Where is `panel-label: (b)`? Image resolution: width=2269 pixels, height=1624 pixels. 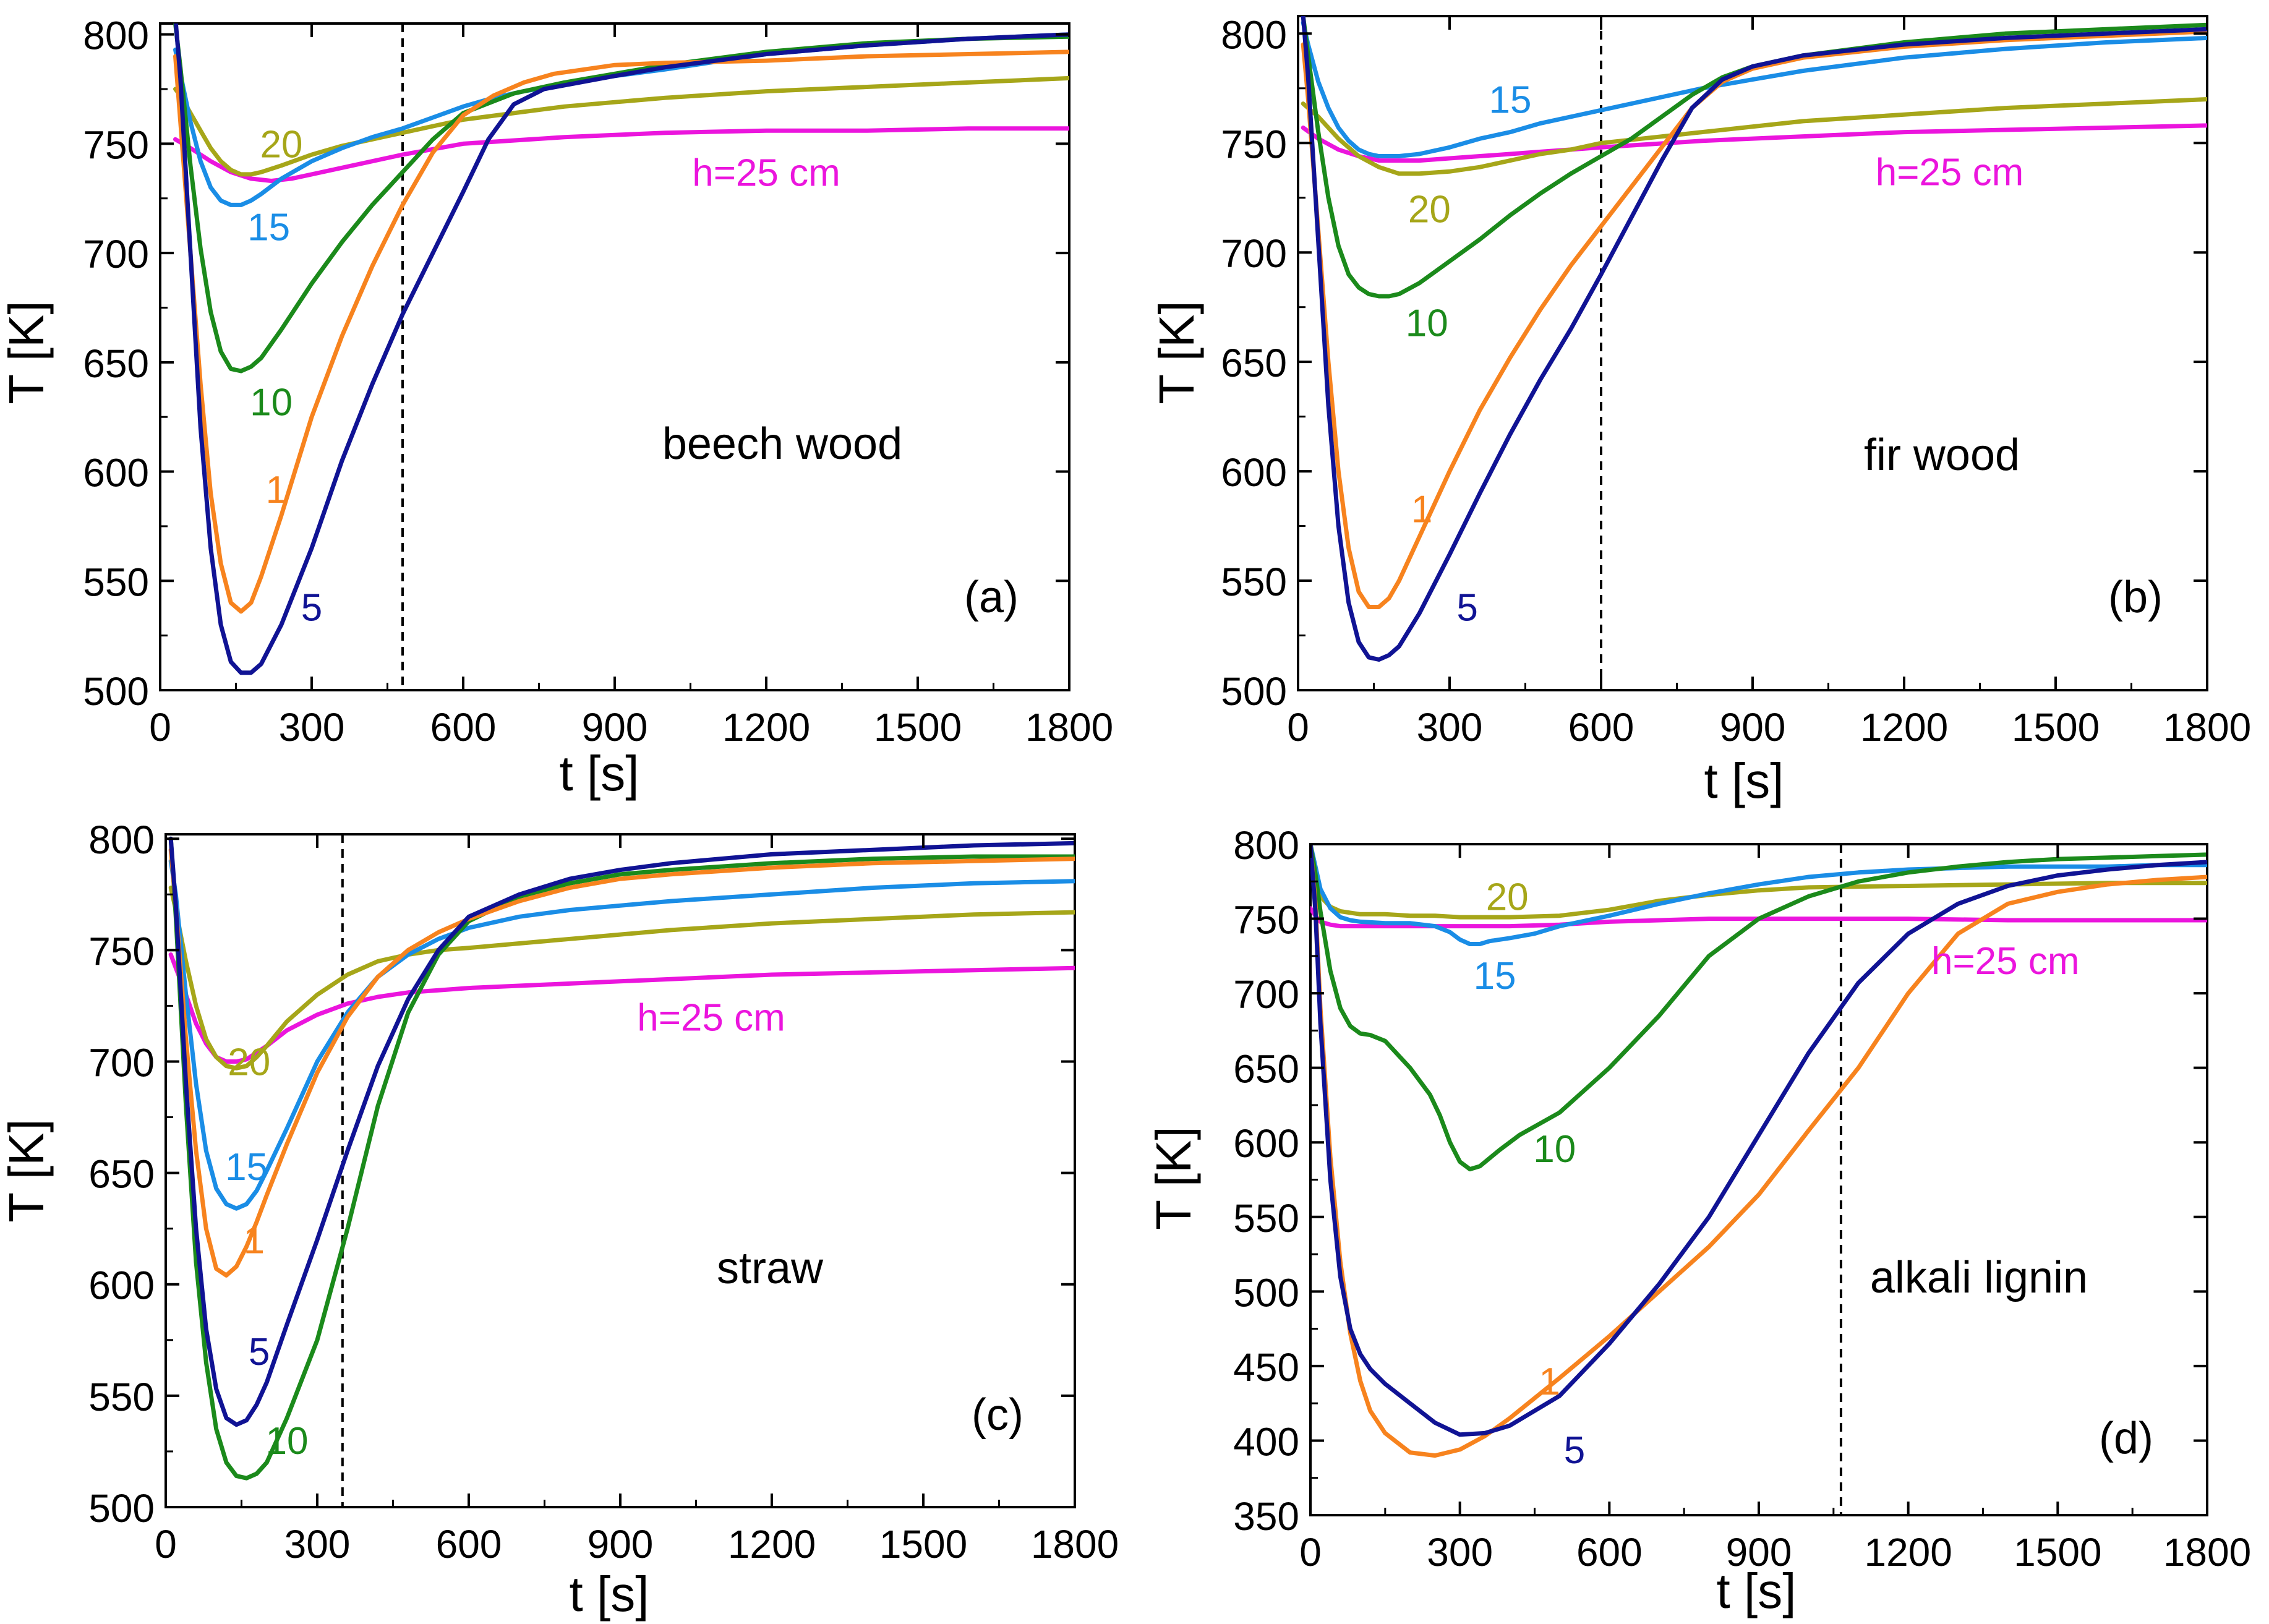
panel-label: (b) is located at coordinates (2135, 597).